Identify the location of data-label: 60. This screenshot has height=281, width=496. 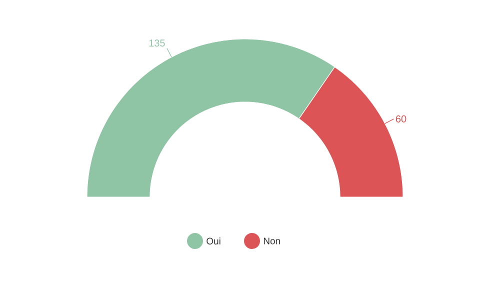
(401, 118).